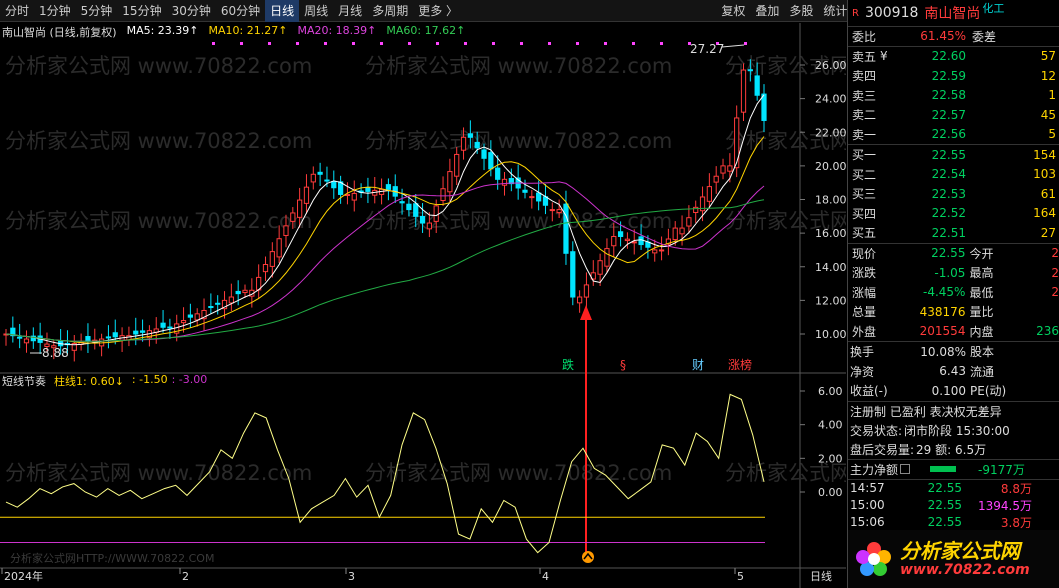 This screenshot has height=588, width=1059. Describe the element at coordinates (1052, 95) in the screenshot. I see `sell-level-volume: 1` at that location.